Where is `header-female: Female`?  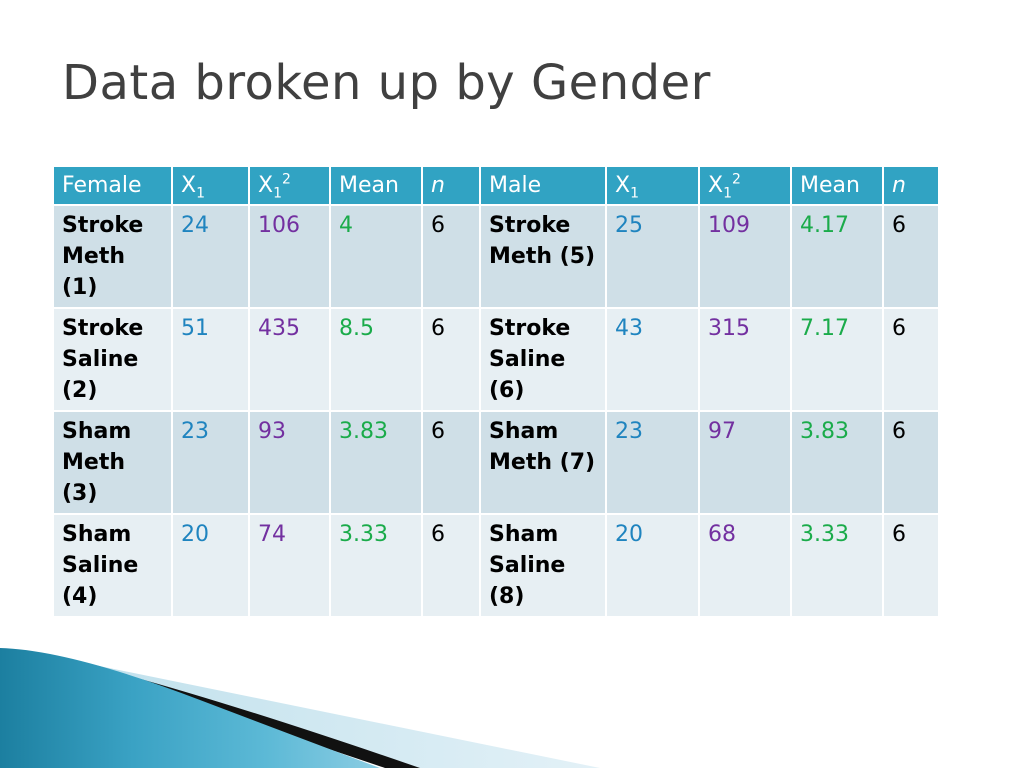 header-female: Female is located at coordinates (112, 185).